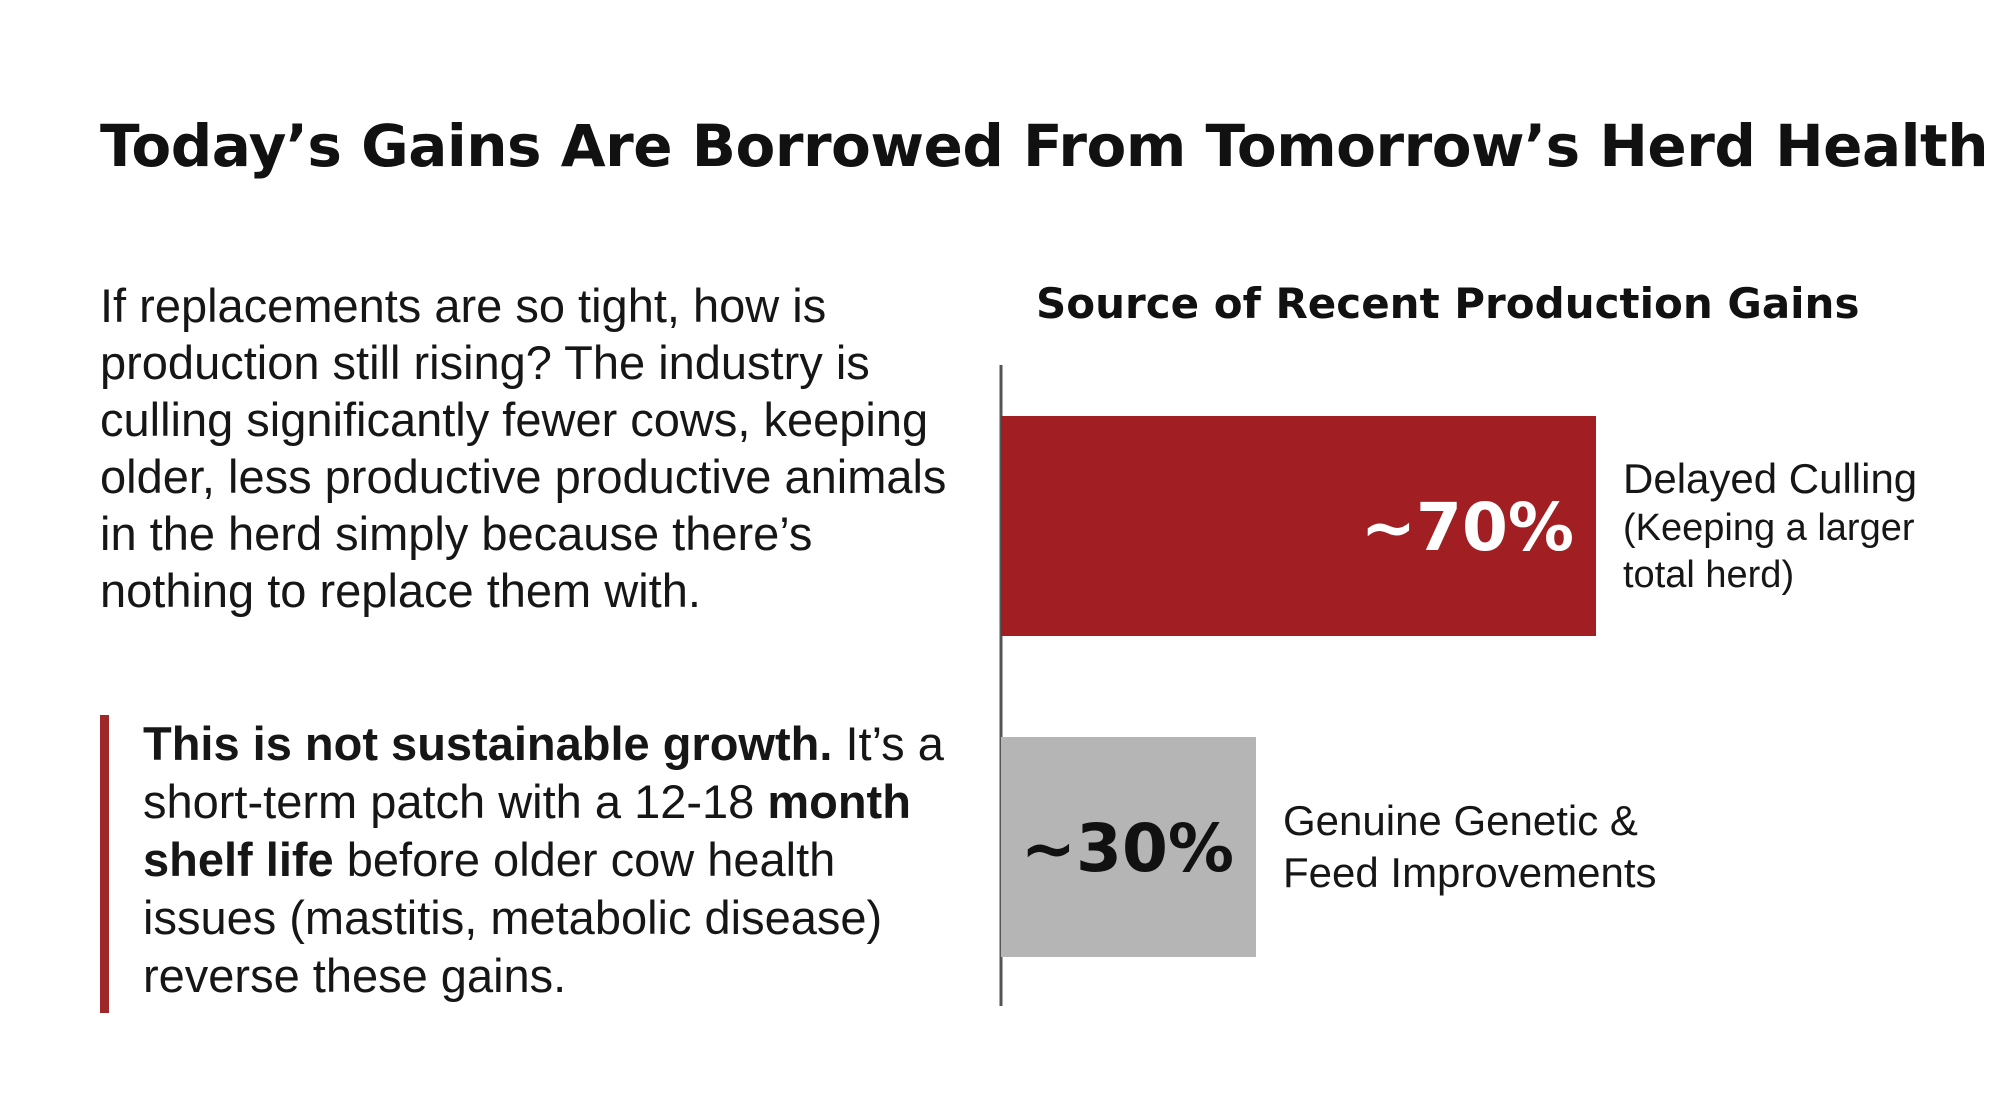 This screenshot has width=2000, height=1116. Describe the element at coordinates (1770, 478) in the screenshot. I see `bar-1-category-line-1: Delayed Culling` at that location.